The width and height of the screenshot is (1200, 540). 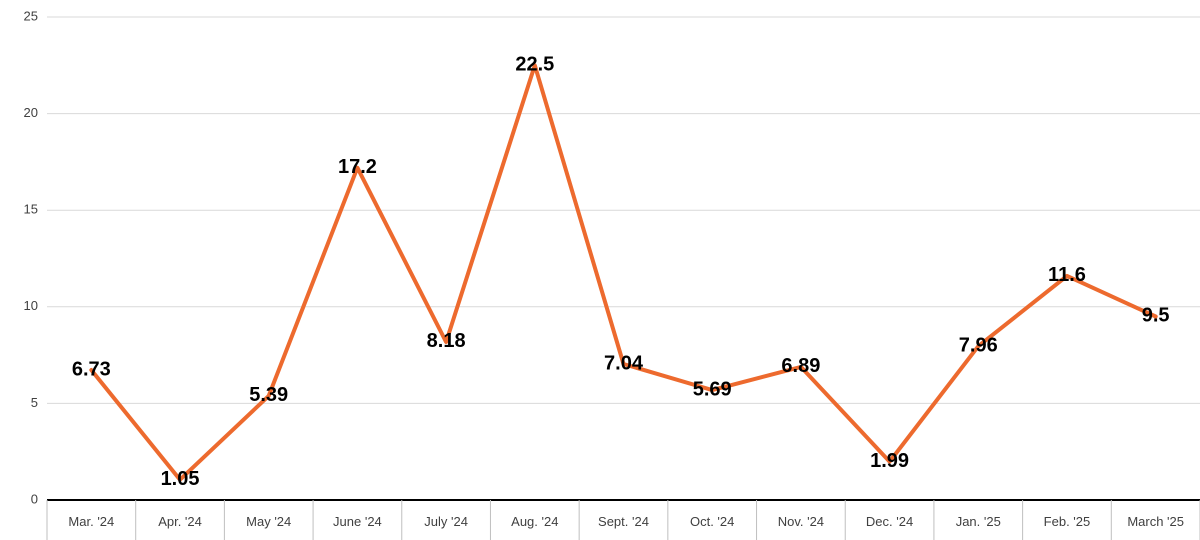 What do you see at coordinates (712, 389) in the screenshot?
I see `data-label: 5.69` at bounding box center [712, 389].